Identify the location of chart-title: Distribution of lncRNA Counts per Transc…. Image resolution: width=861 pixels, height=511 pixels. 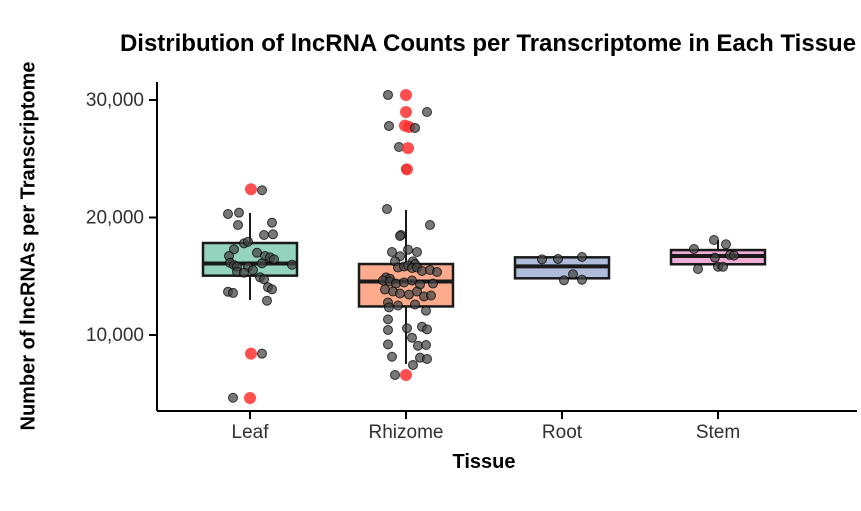
(488, 43).